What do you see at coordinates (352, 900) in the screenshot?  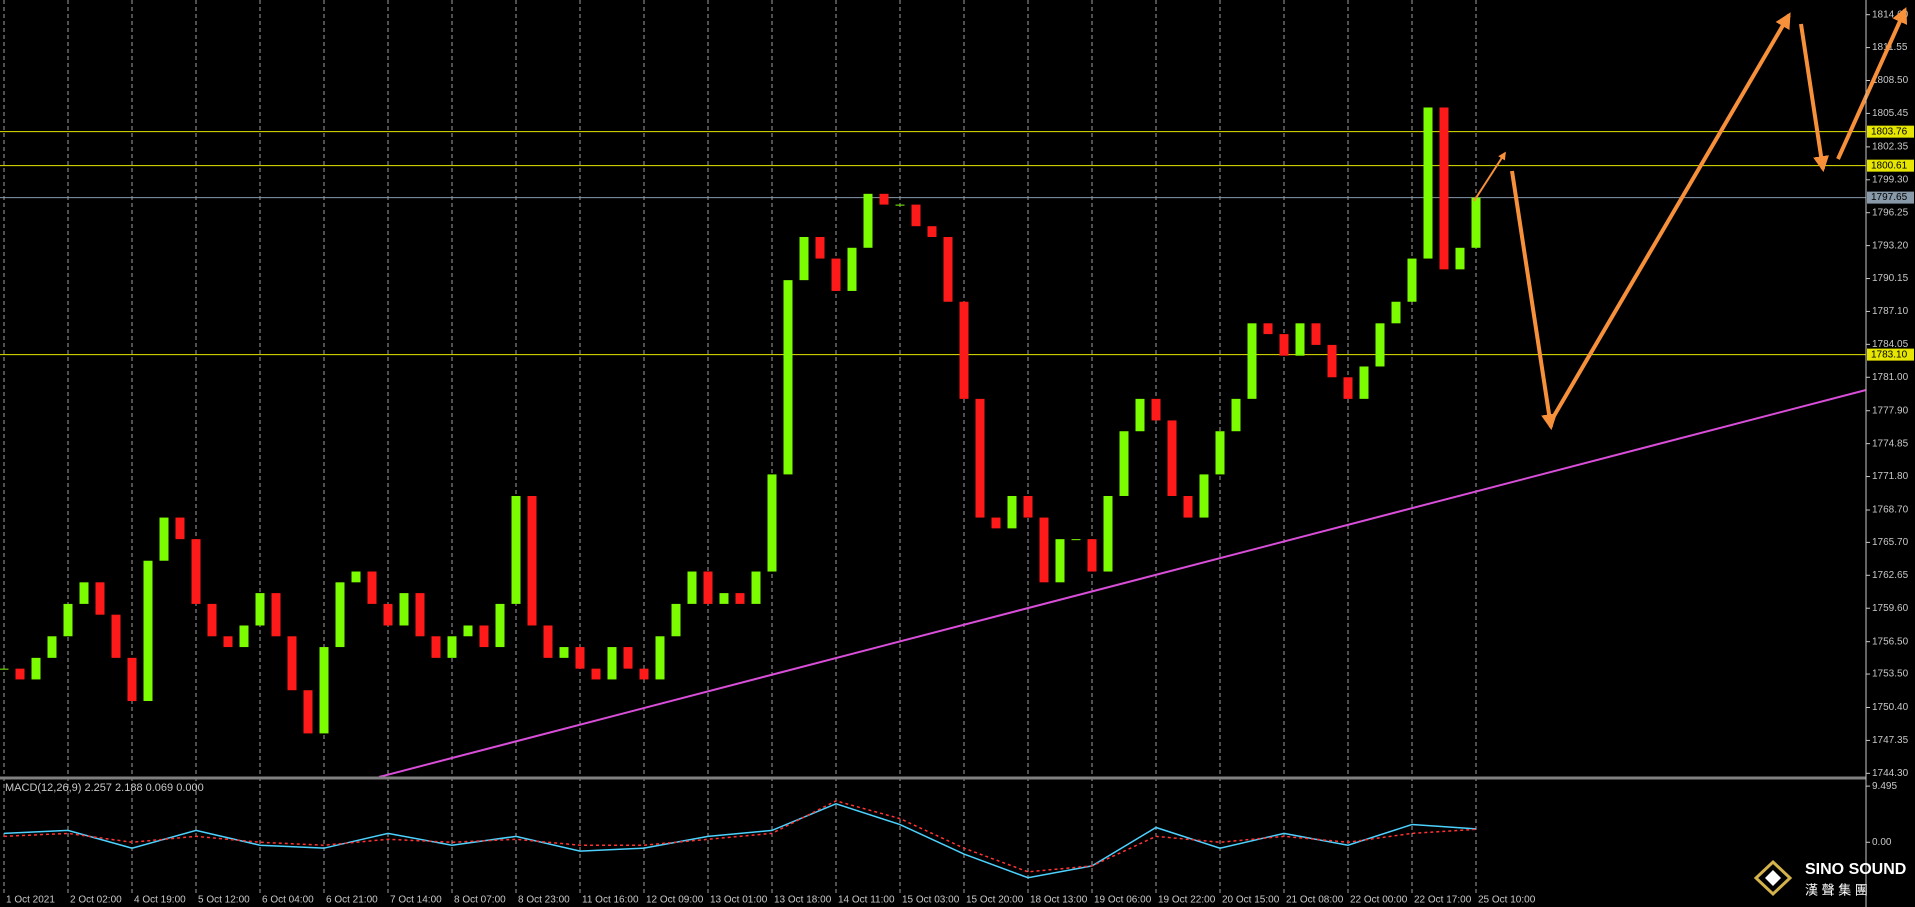 I see `x-tick-label: 6 Oct 21:00` at bounding box center [352, 900].